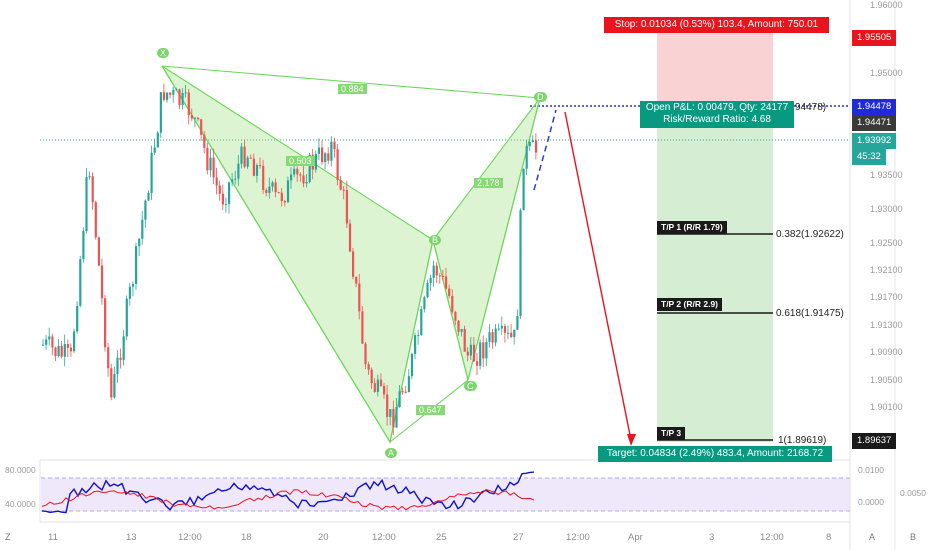 The image size is (932, 550). Describe the element at coordinates (288, 500) in the screenshot. I see `osc-line-signal` at that location.